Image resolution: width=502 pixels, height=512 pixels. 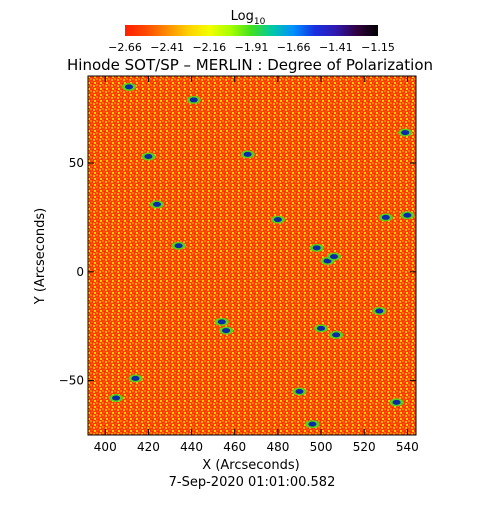 I want to click on colorbar-tick-label: −1.91, so click(x=252, y=47).